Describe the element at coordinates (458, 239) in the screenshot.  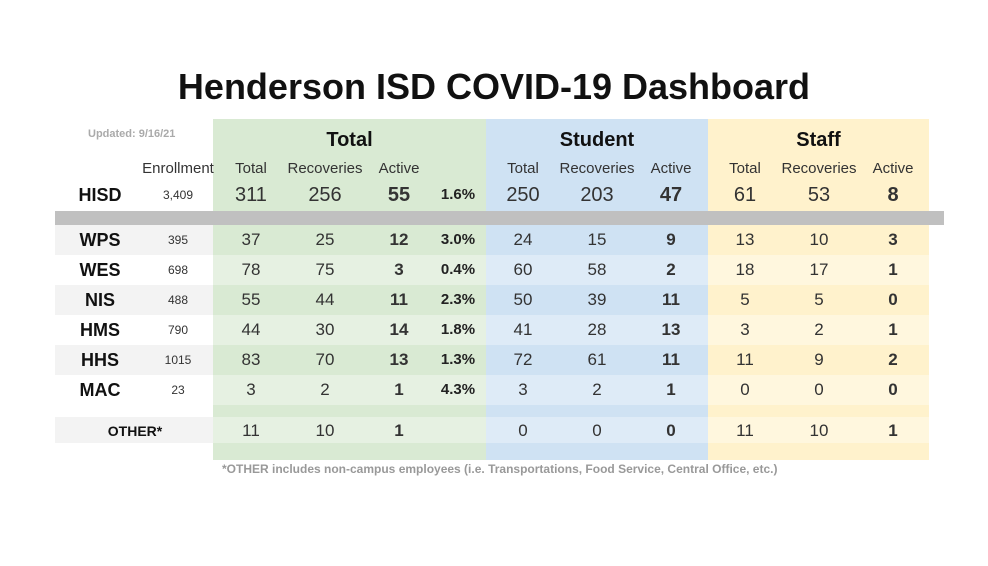
I see `row-total-value: 3.0%` at that location.